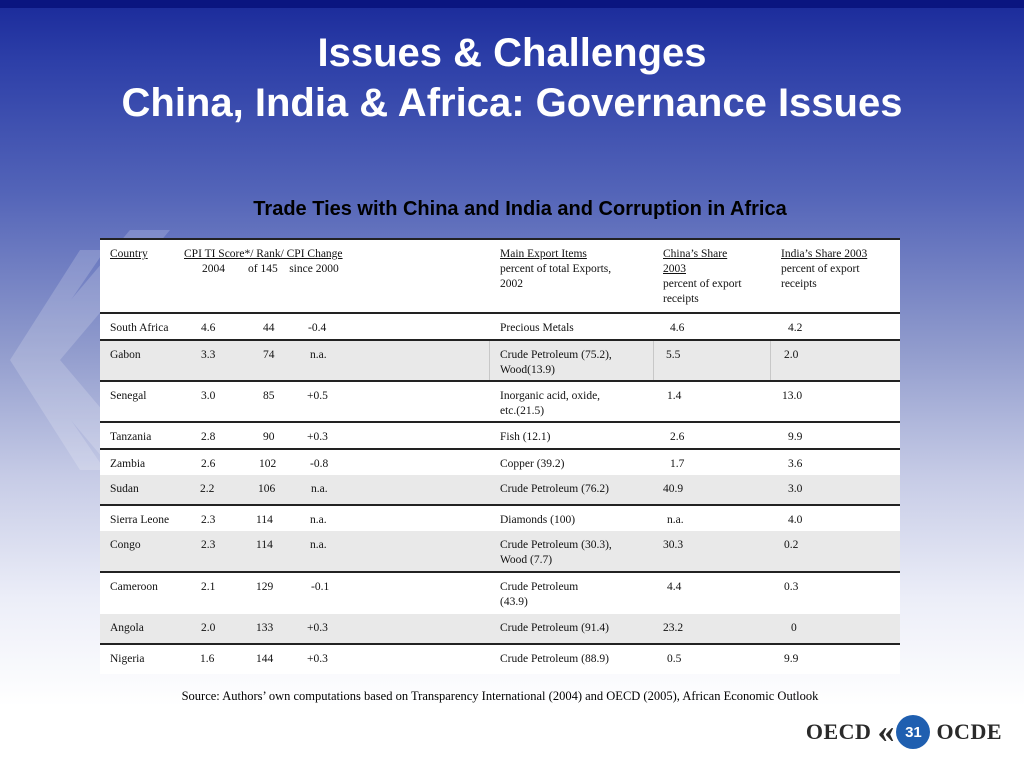 This screenshot has height=768, width=1024. What do you see at coordinates (319, 464) in the screenshot?
I see `cell-change: -0.8` at bounding box center [319, 464].